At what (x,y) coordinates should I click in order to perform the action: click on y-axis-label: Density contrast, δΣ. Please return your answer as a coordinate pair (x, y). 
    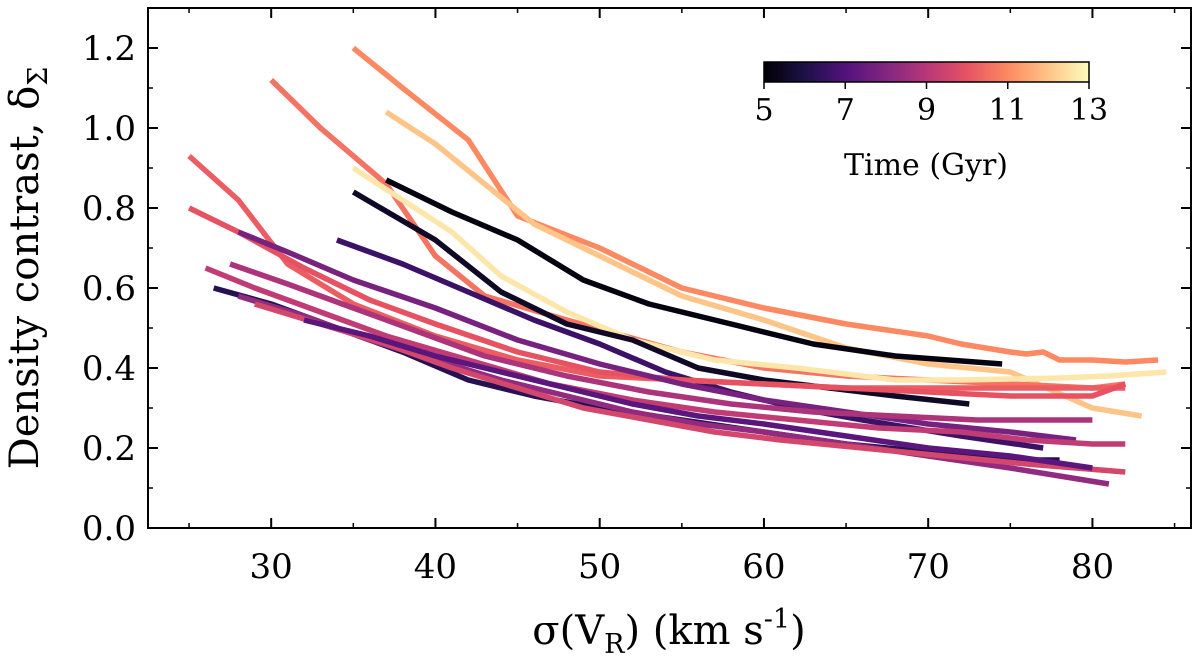
    Looking at the image, I should click on (28, 268).